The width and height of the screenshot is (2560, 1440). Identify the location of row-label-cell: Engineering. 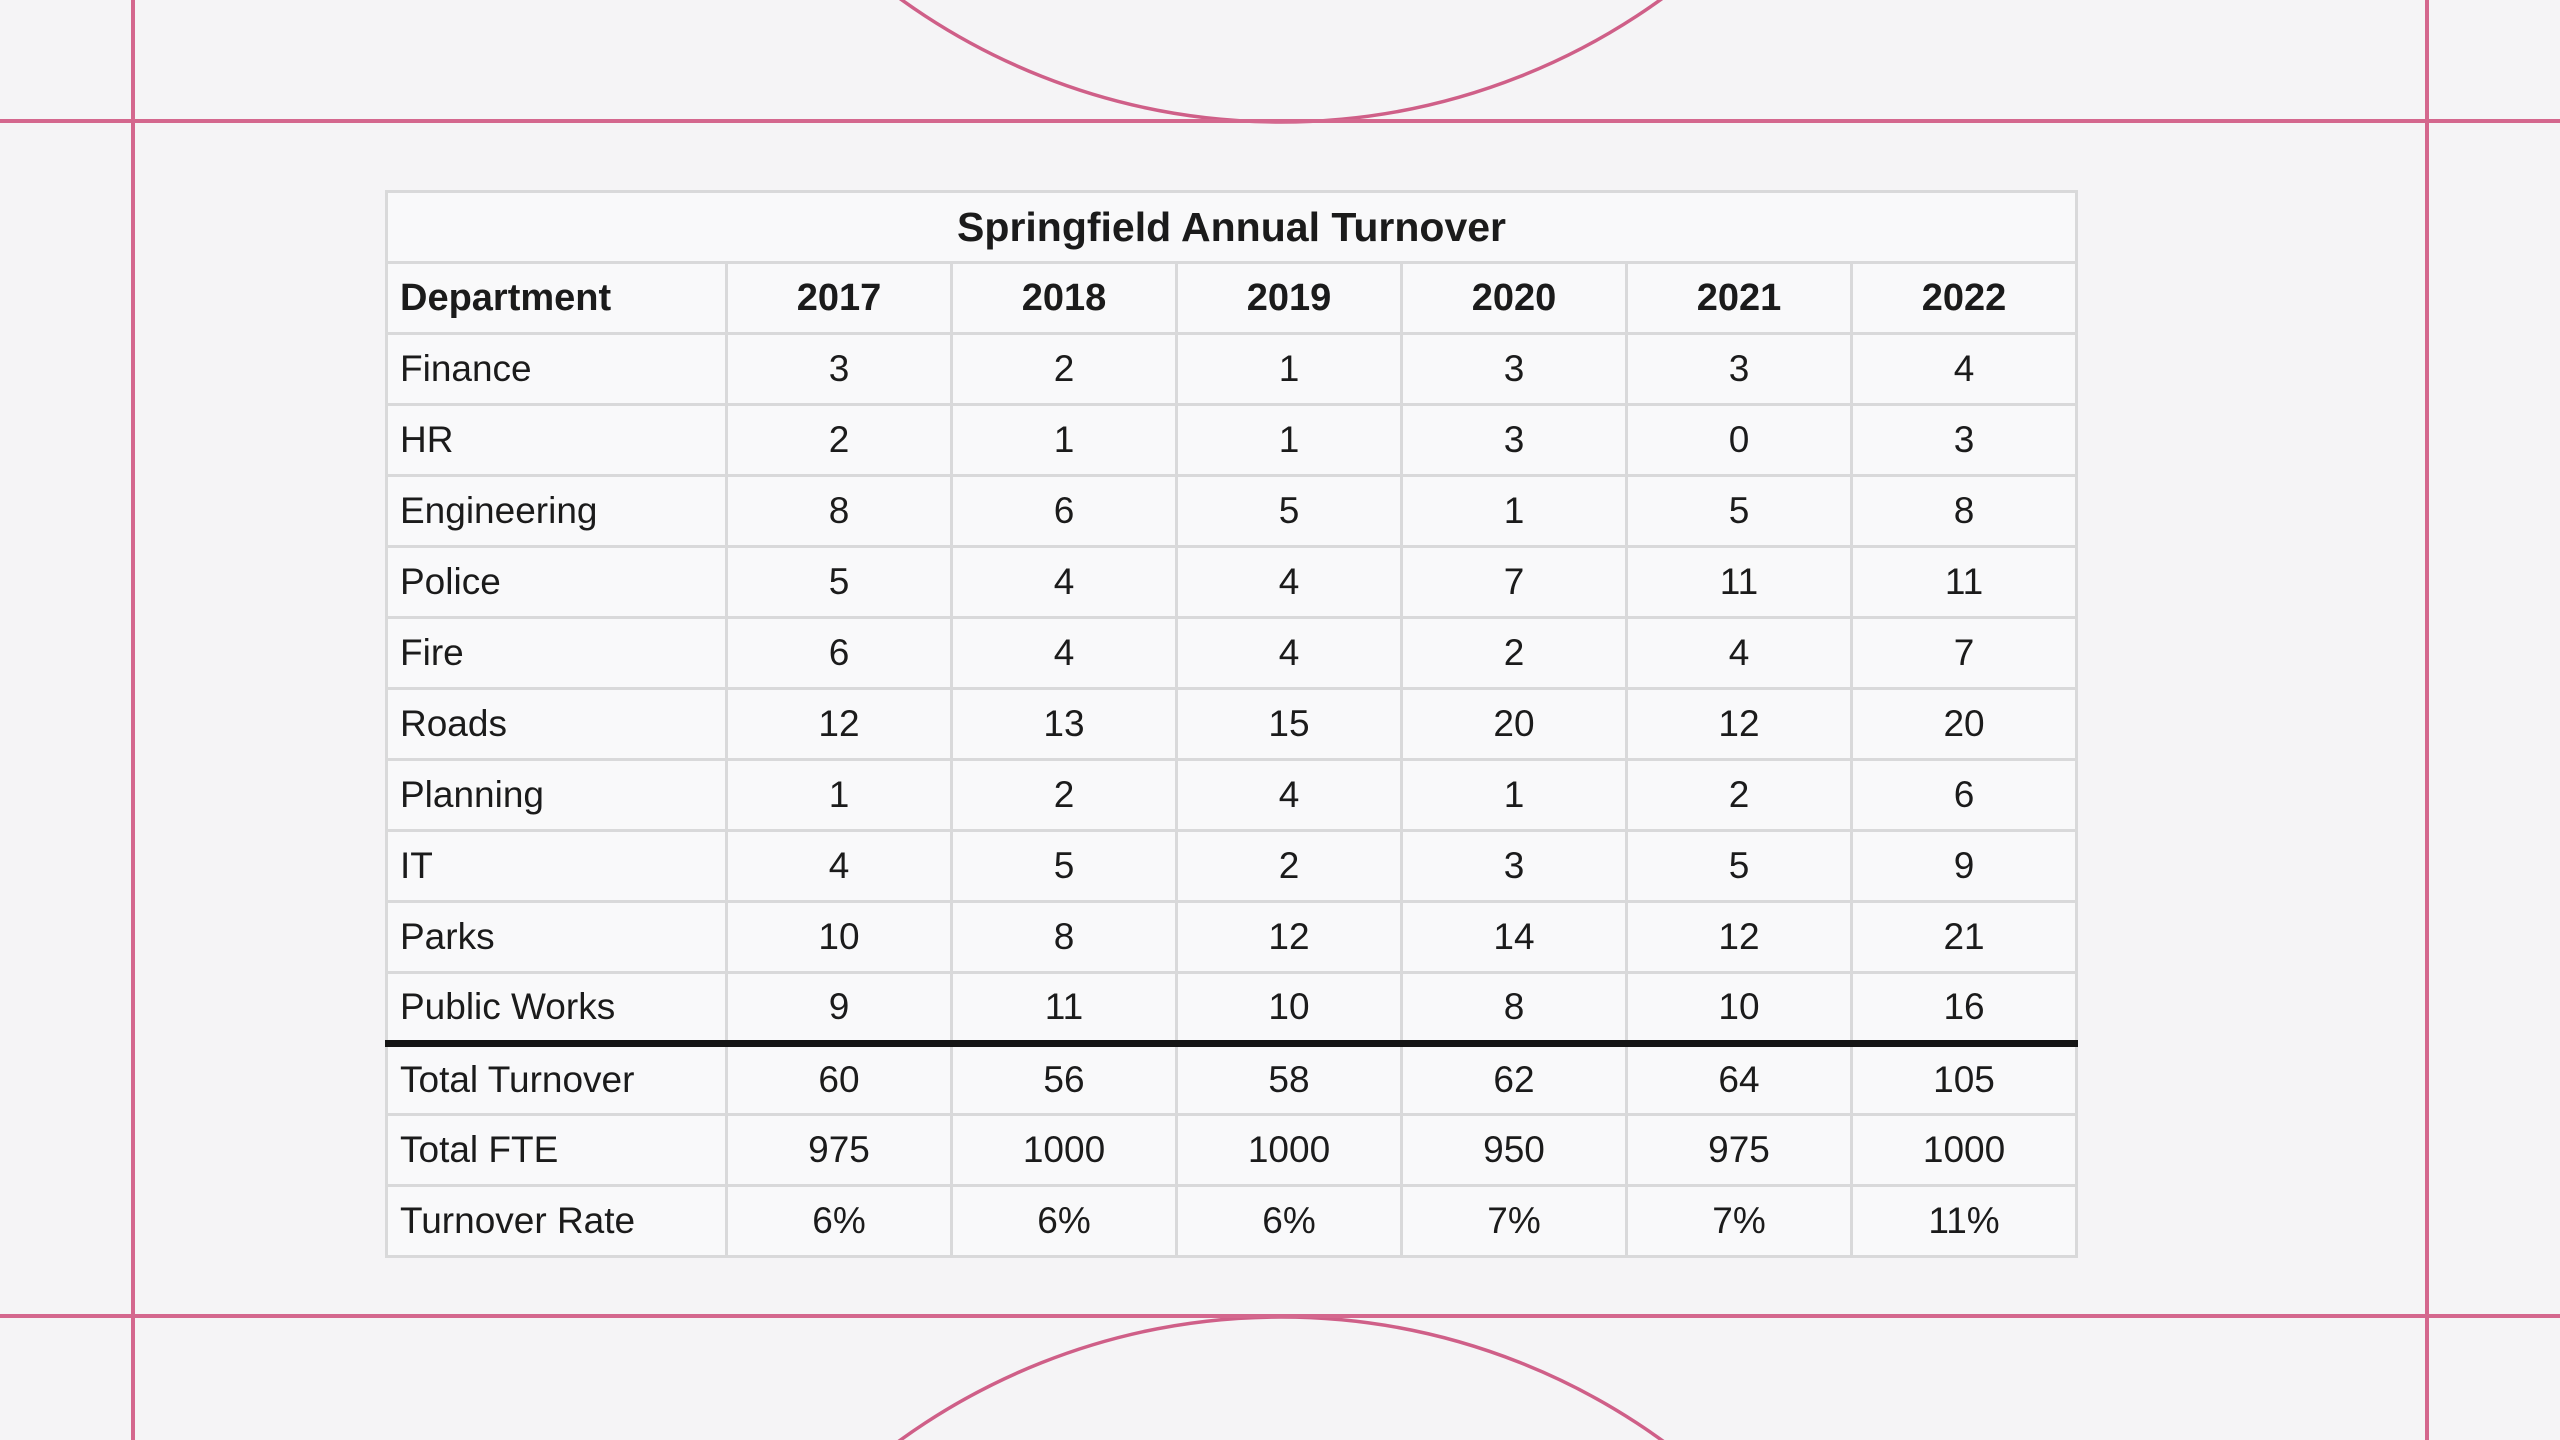
(556, 511).